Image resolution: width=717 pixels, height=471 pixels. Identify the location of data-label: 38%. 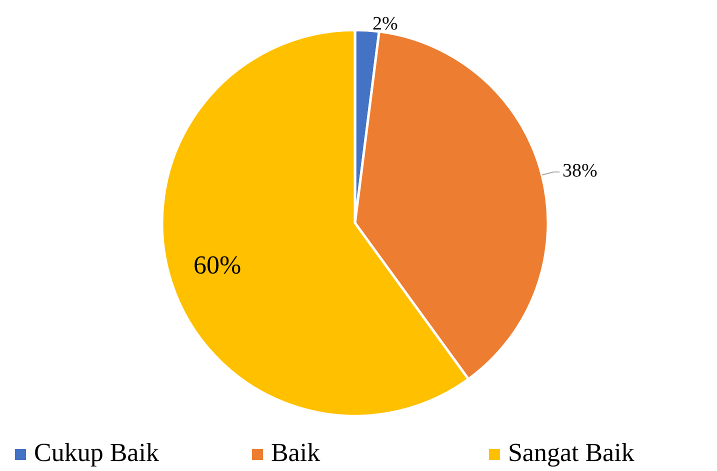
(580, 171).